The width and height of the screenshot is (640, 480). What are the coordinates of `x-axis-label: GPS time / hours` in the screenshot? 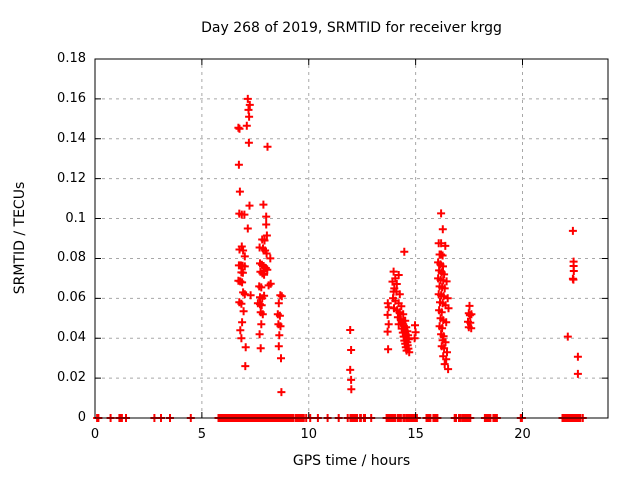 It's located at (351, 461).